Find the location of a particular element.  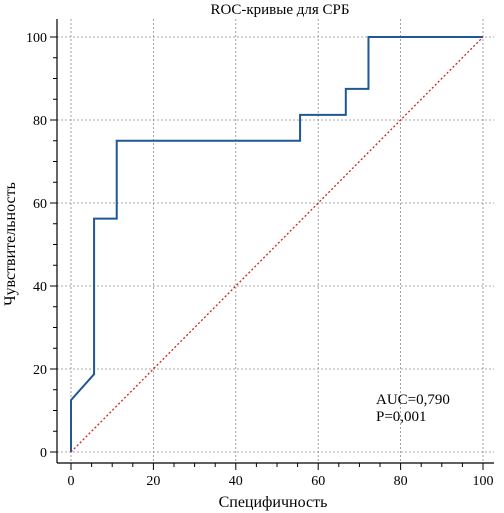

x-tick-label: 40 is located at coordinates (236, 481).